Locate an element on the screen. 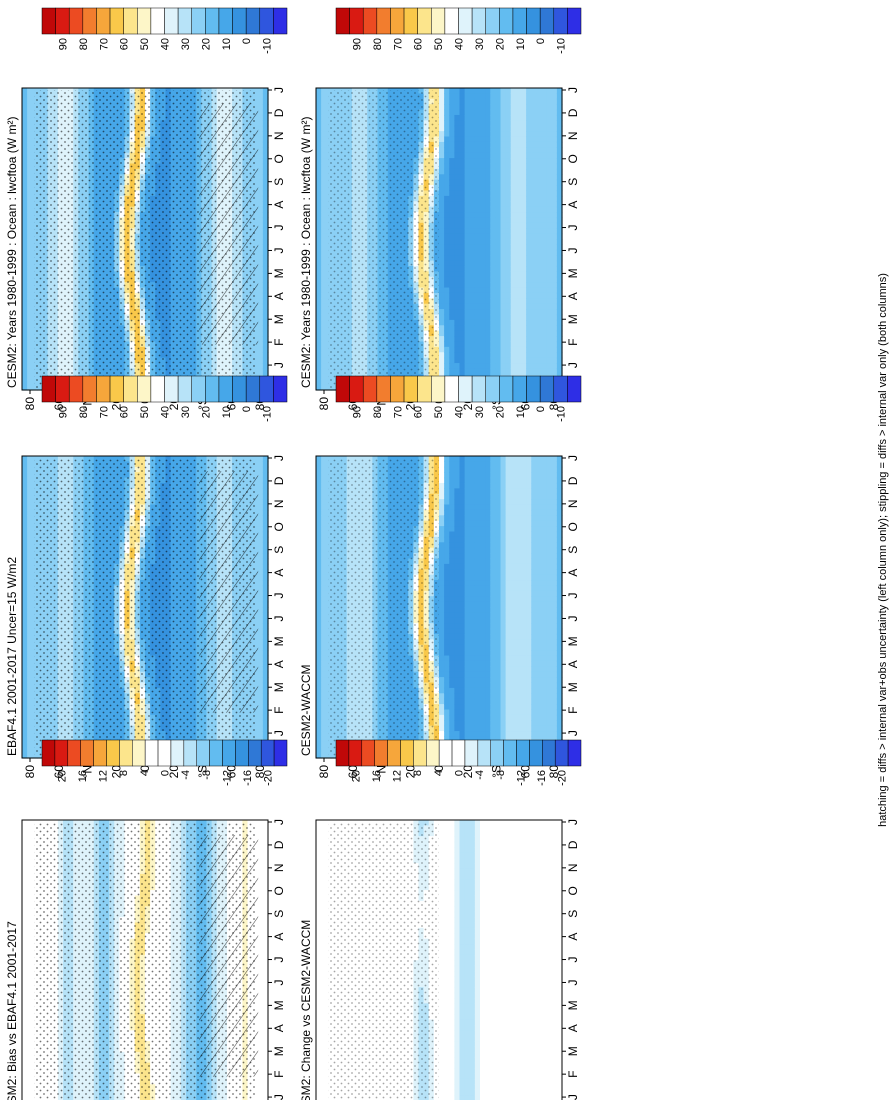 The image size is (895, 1100). colorbar-swatch is located at coordinates (171, 21).